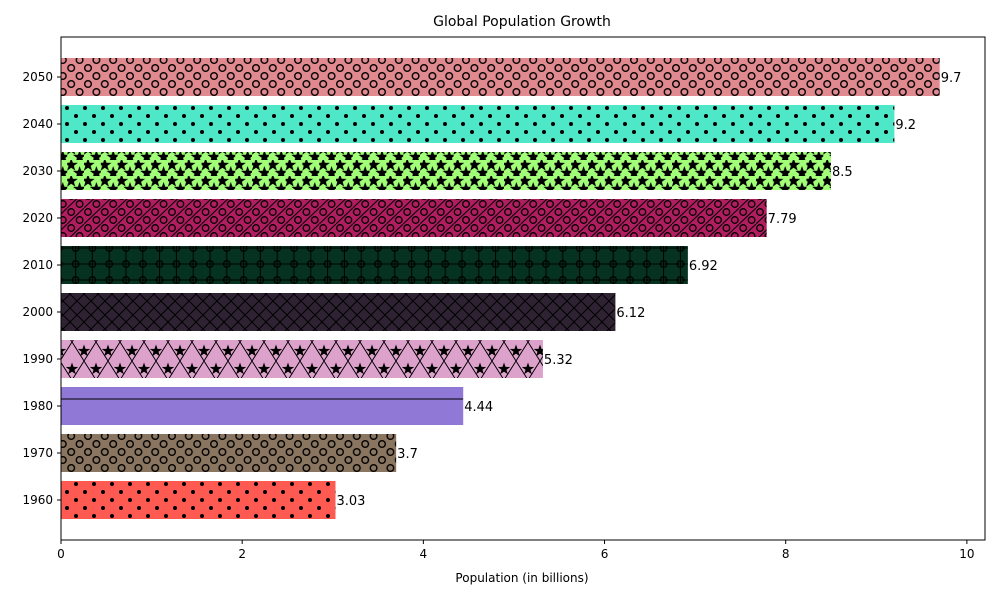 This screenshot has width=1000, height=600. I want to click on y-tick-label-1960: 1960, so click(37, 500).